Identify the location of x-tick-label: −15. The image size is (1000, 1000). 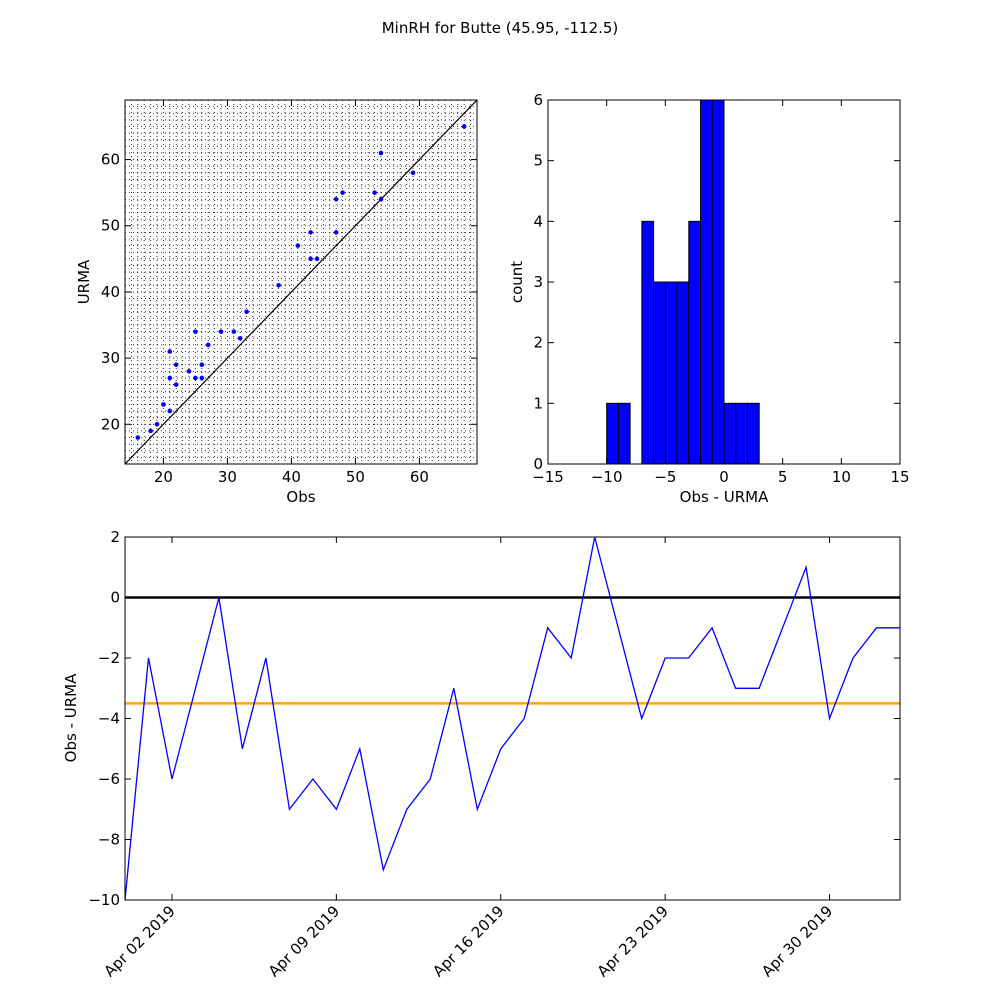
(548, 477).